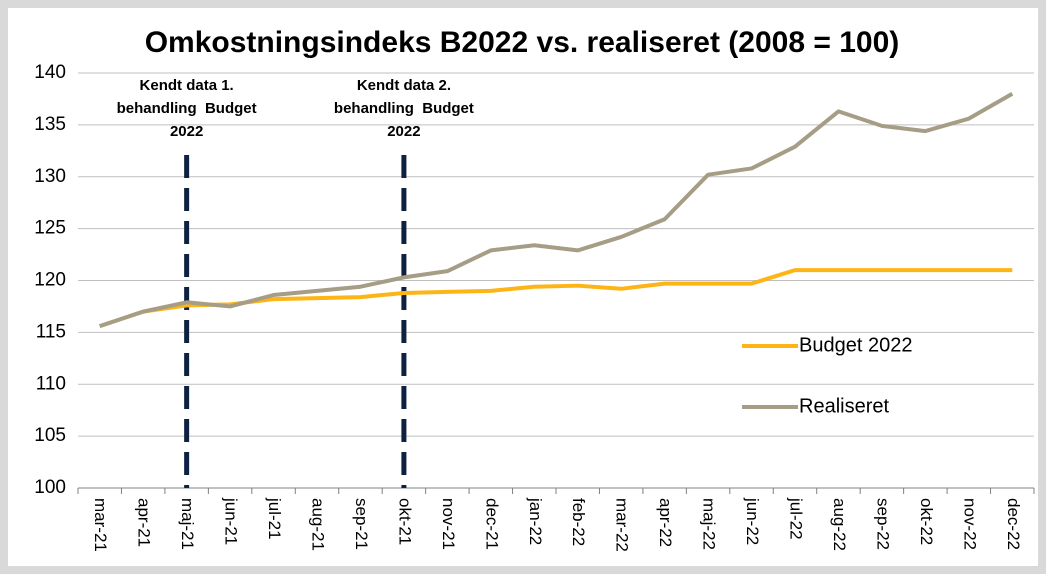  What do you see at coordinates (100, 525) in the screenshot?
I see `x-tick-label: mar-21` at bounding box center [100, 525].